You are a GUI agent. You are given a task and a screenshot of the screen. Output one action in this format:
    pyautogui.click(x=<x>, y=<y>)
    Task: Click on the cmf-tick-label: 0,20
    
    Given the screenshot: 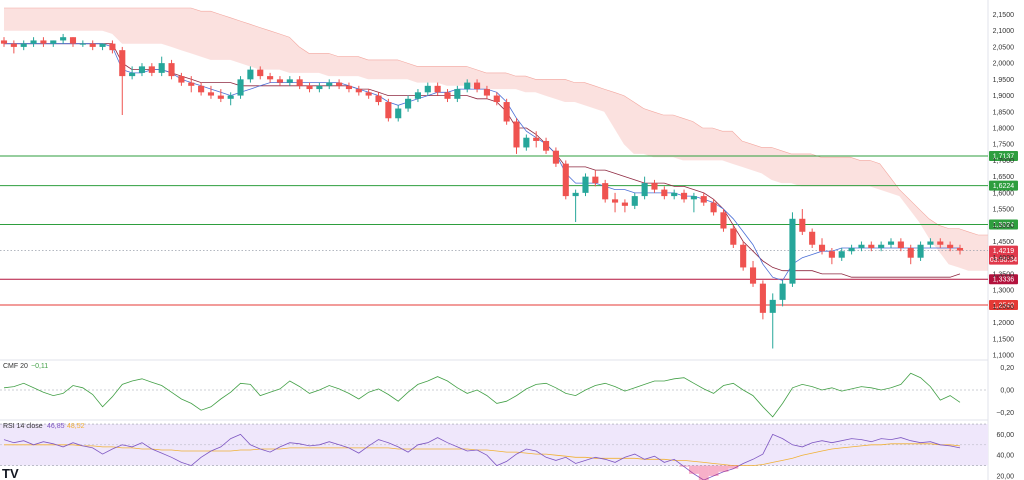 What is the action you would take?
    pyautogui.click(x=1007, y=368)
    